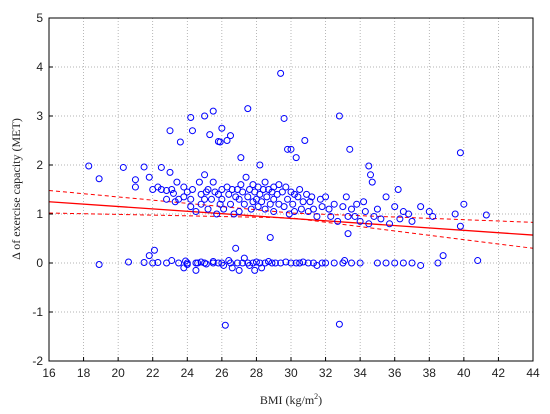 Image resolution: width=550 pixels, height=414 pixels. Describe the element at coordinates (533, 373) in the screenshot. I see `x-tick-label: 44` at that location.